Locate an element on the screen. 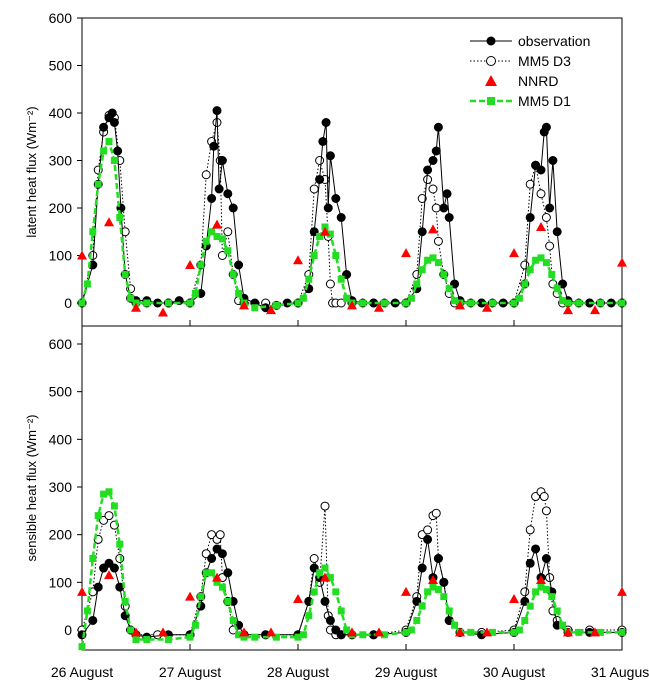  legend-item-mm5-d3: MM5 D3 is located at coordinates (520, 61).